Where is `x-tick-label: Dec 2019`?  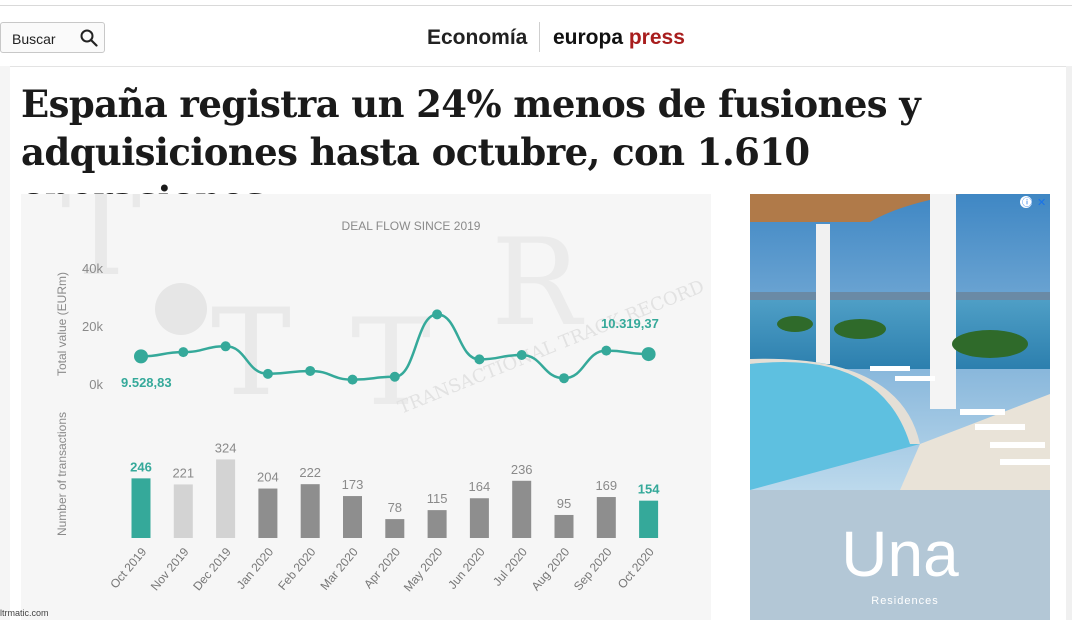
x-tick-label: Dec 2019 is located at coordinates (212, 569).